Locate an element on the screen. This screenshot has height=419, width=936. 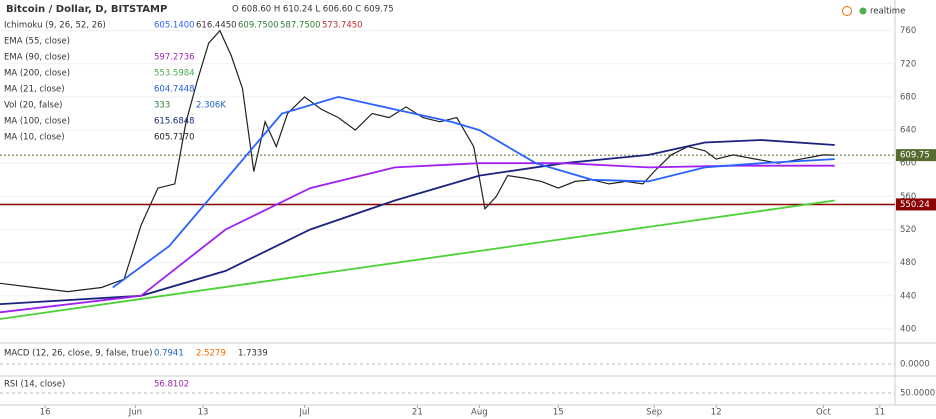
x-tick-label: 13 is located at coordinates (203, 413).